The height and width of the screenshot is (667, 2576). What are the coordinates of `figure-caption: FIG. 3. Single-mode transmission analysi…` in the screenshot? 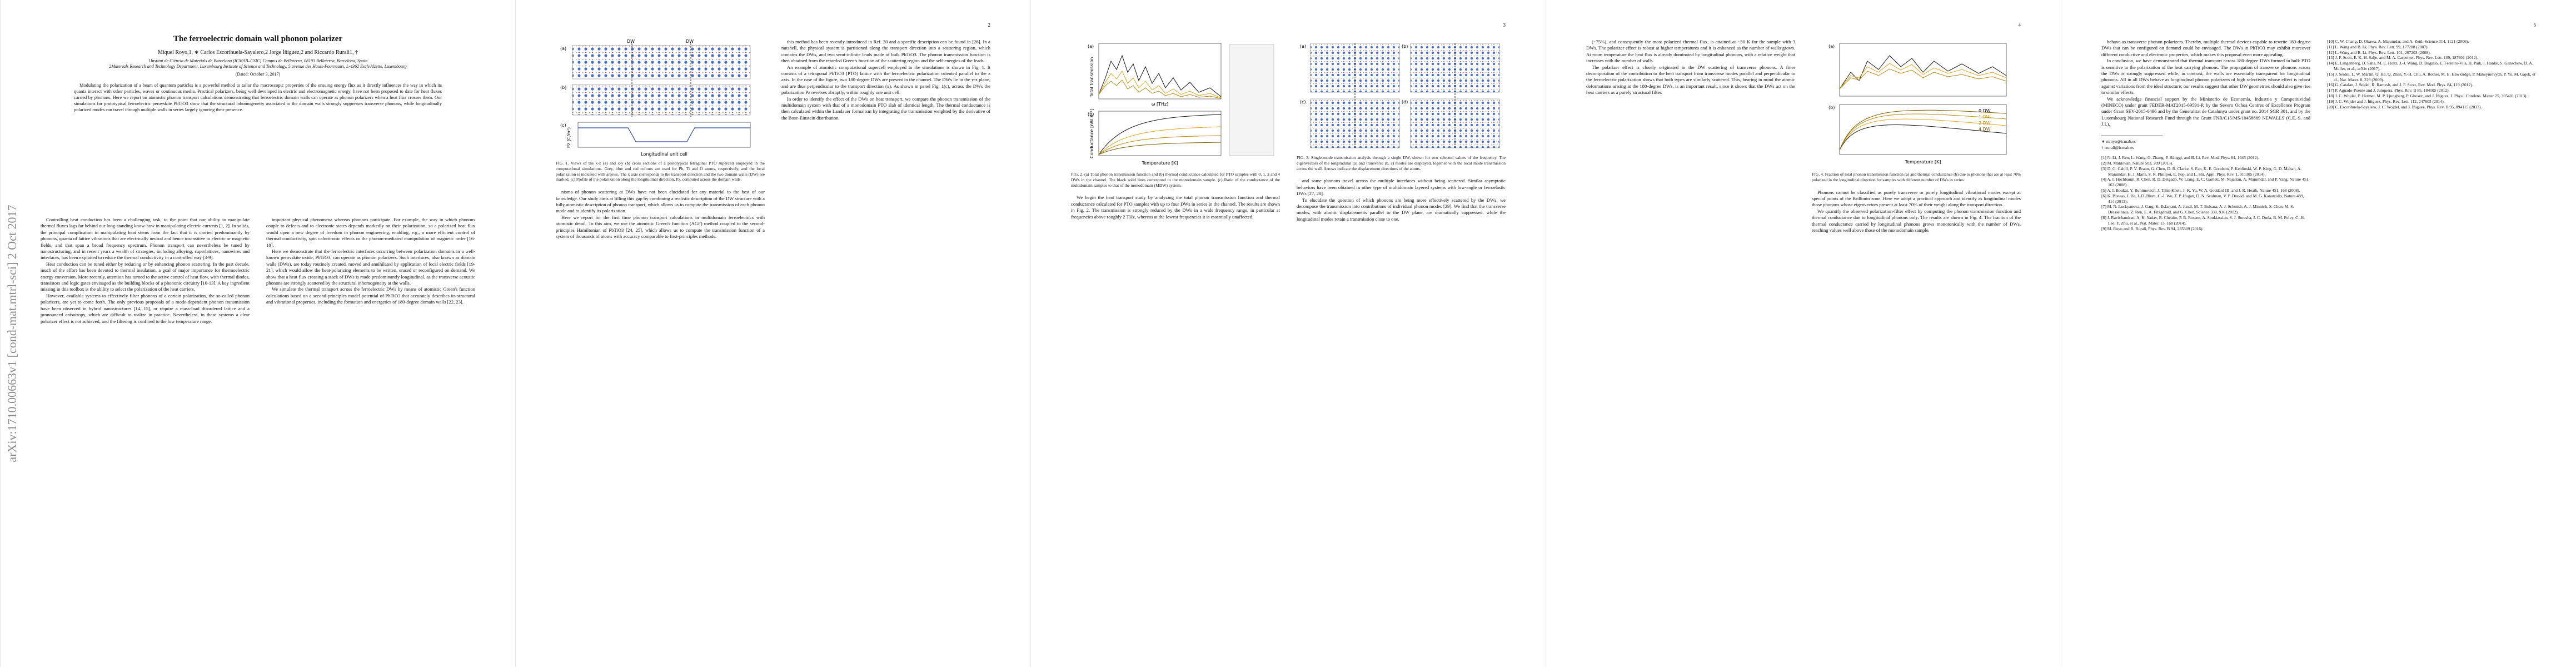 It's located at (1401, 163).